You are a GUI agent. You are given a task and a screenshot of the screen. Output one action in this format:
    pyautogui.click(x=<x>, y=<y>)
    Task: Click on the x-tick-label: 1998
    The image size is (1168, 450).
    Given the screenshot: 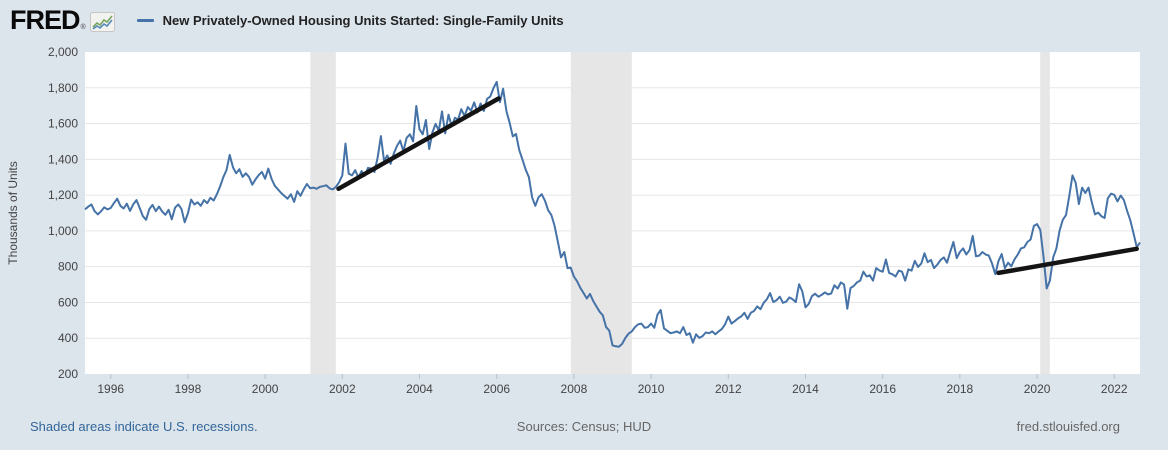 What is the action you would take?
    pyautogui.click(x=188, y=389)
    